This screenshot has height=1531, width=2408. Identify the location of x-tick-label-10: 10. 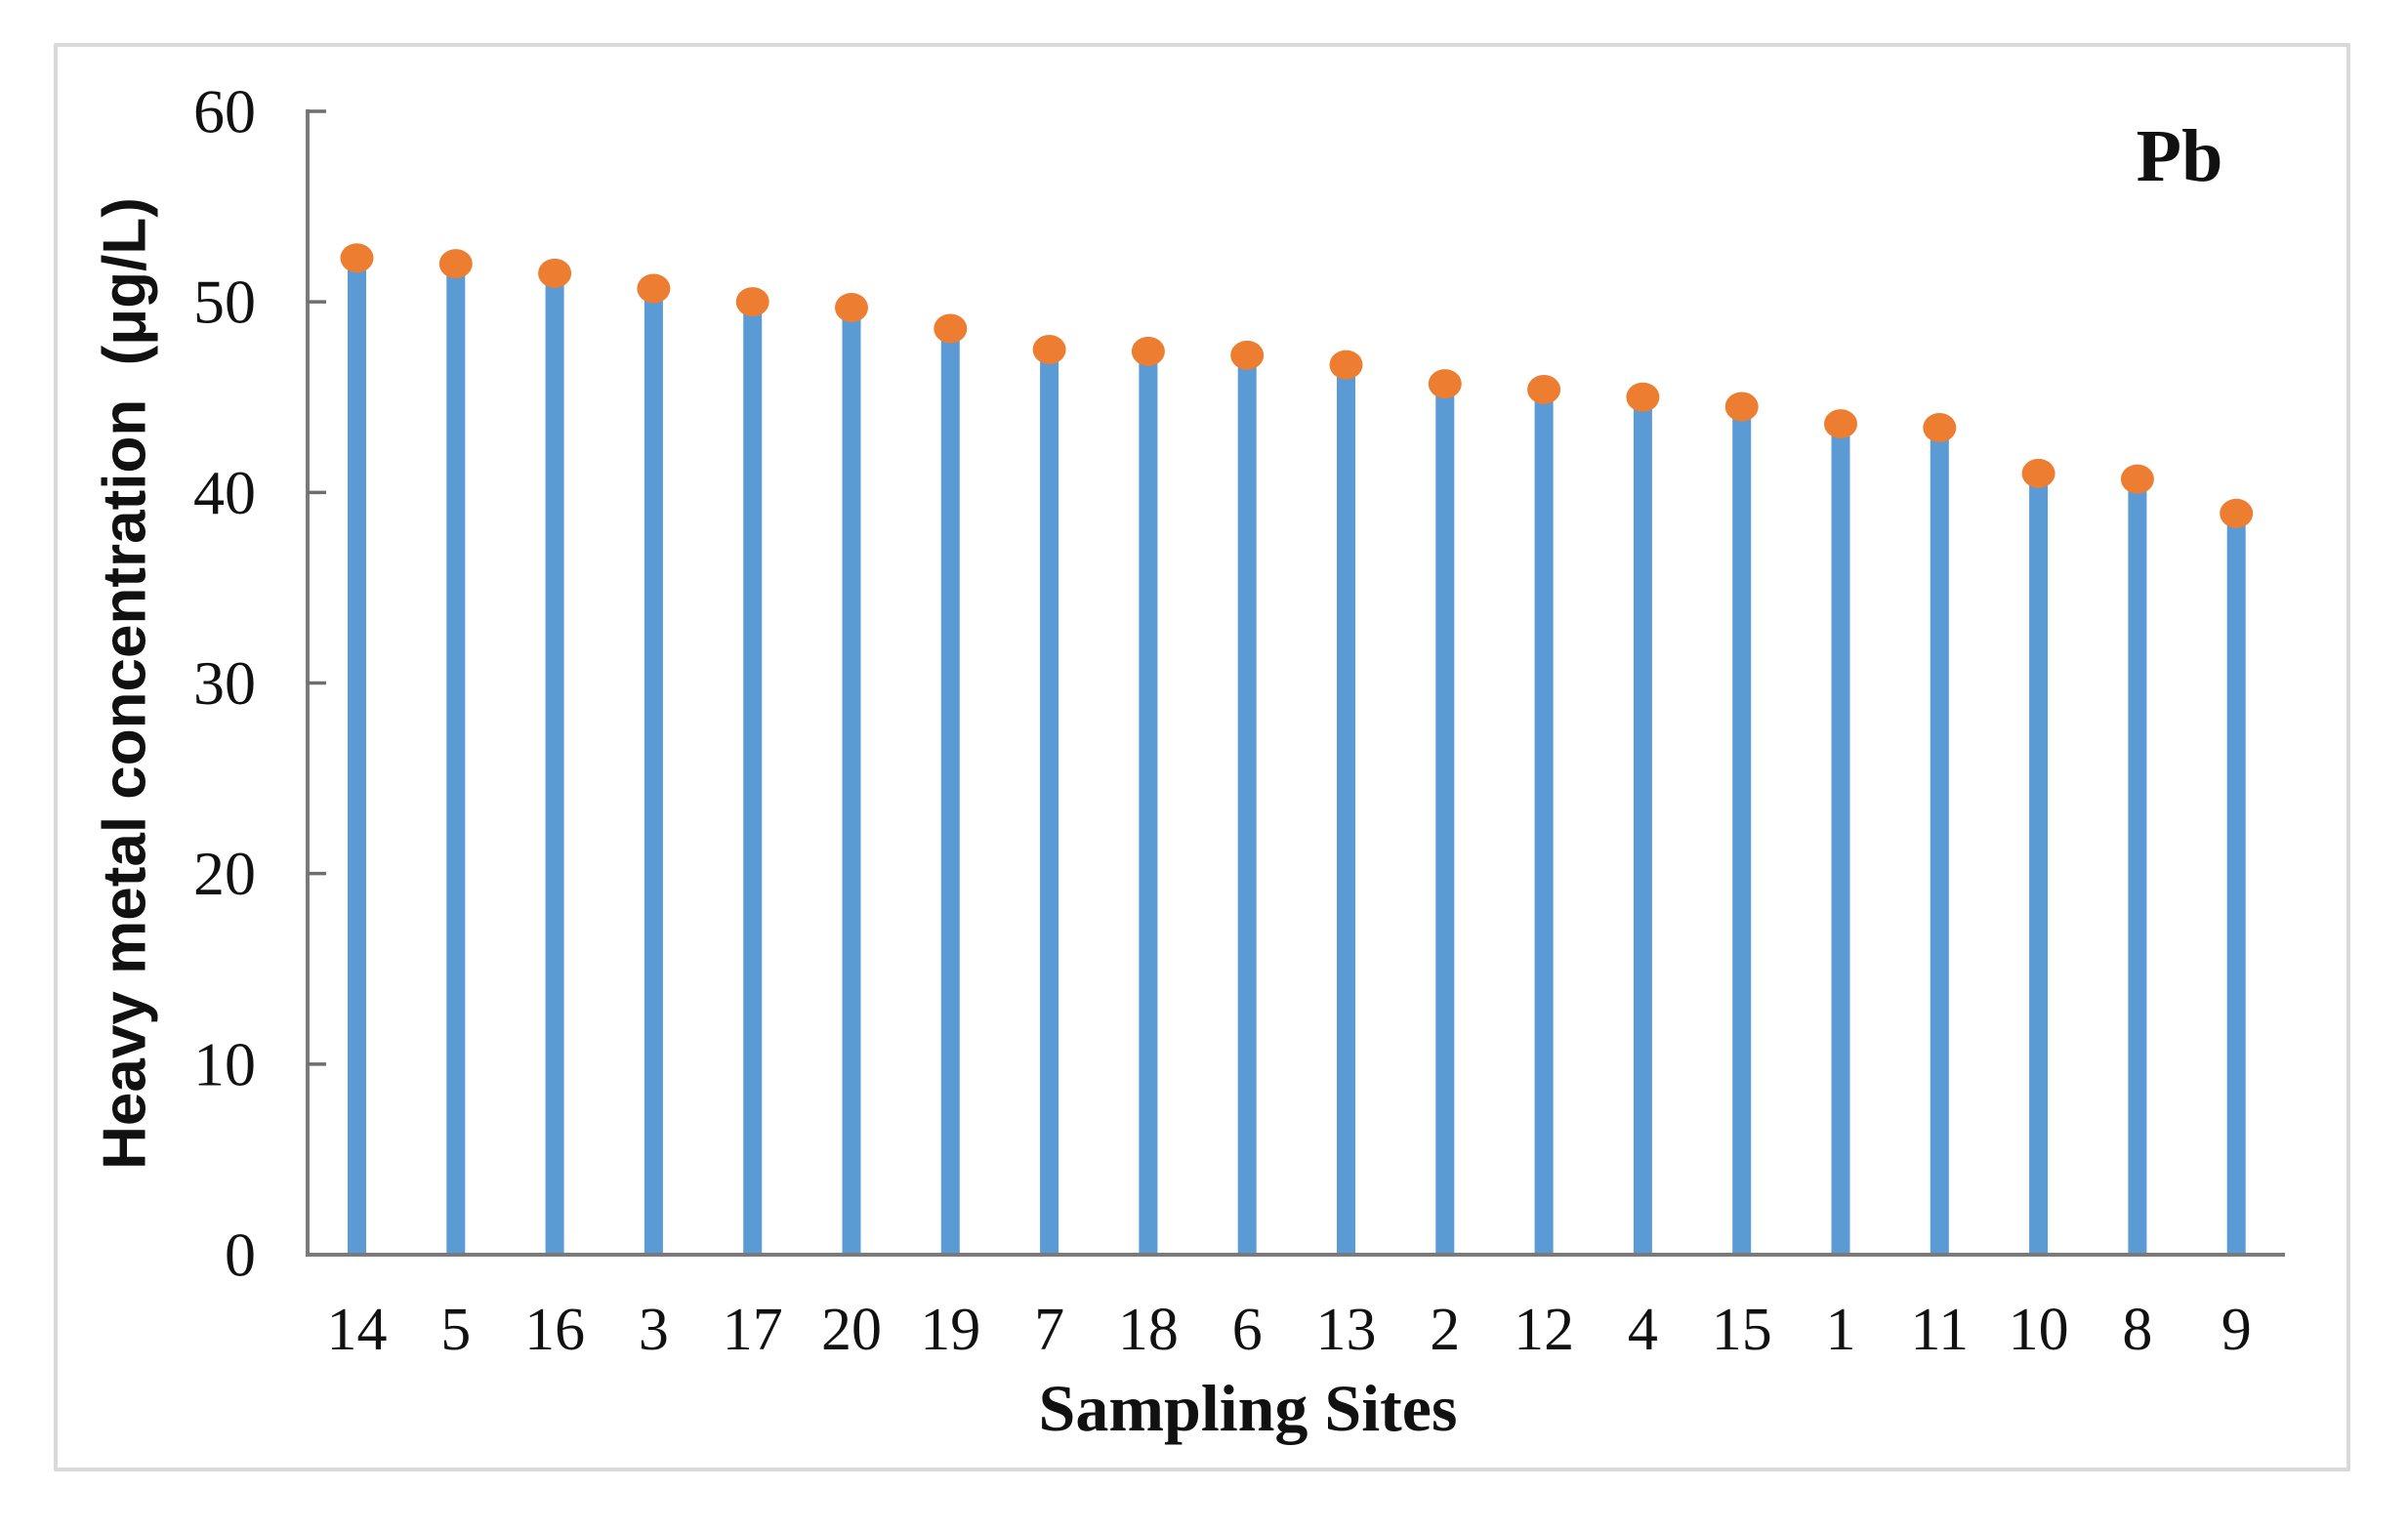
(2039, 1330).